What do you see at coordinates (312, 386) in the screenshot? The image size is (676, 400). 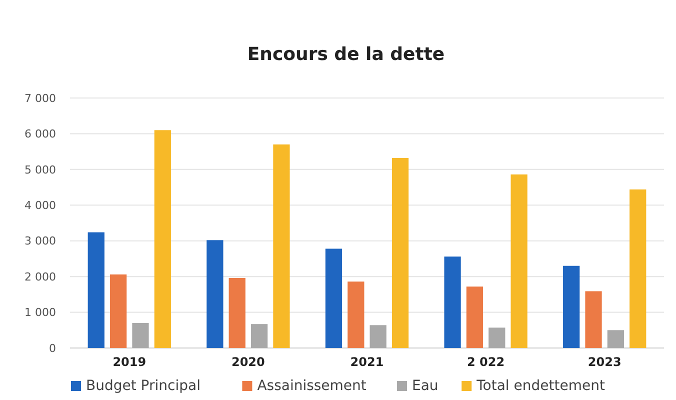 I see `legend-label: Assainissement` at bounding box center [312, 386].